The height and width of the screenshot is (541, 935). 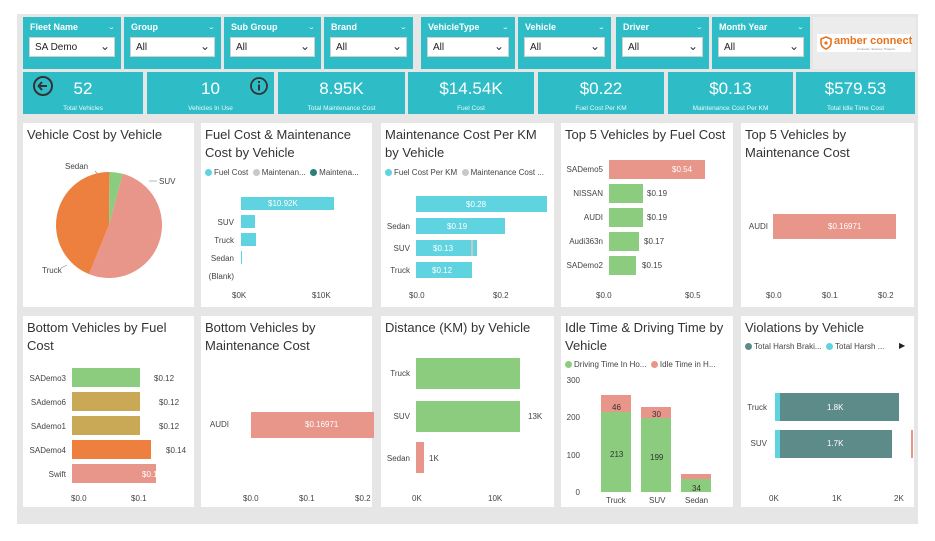 I want to click on fleet-name-select: SA Demo ⌄, so click(x=72, y=47).